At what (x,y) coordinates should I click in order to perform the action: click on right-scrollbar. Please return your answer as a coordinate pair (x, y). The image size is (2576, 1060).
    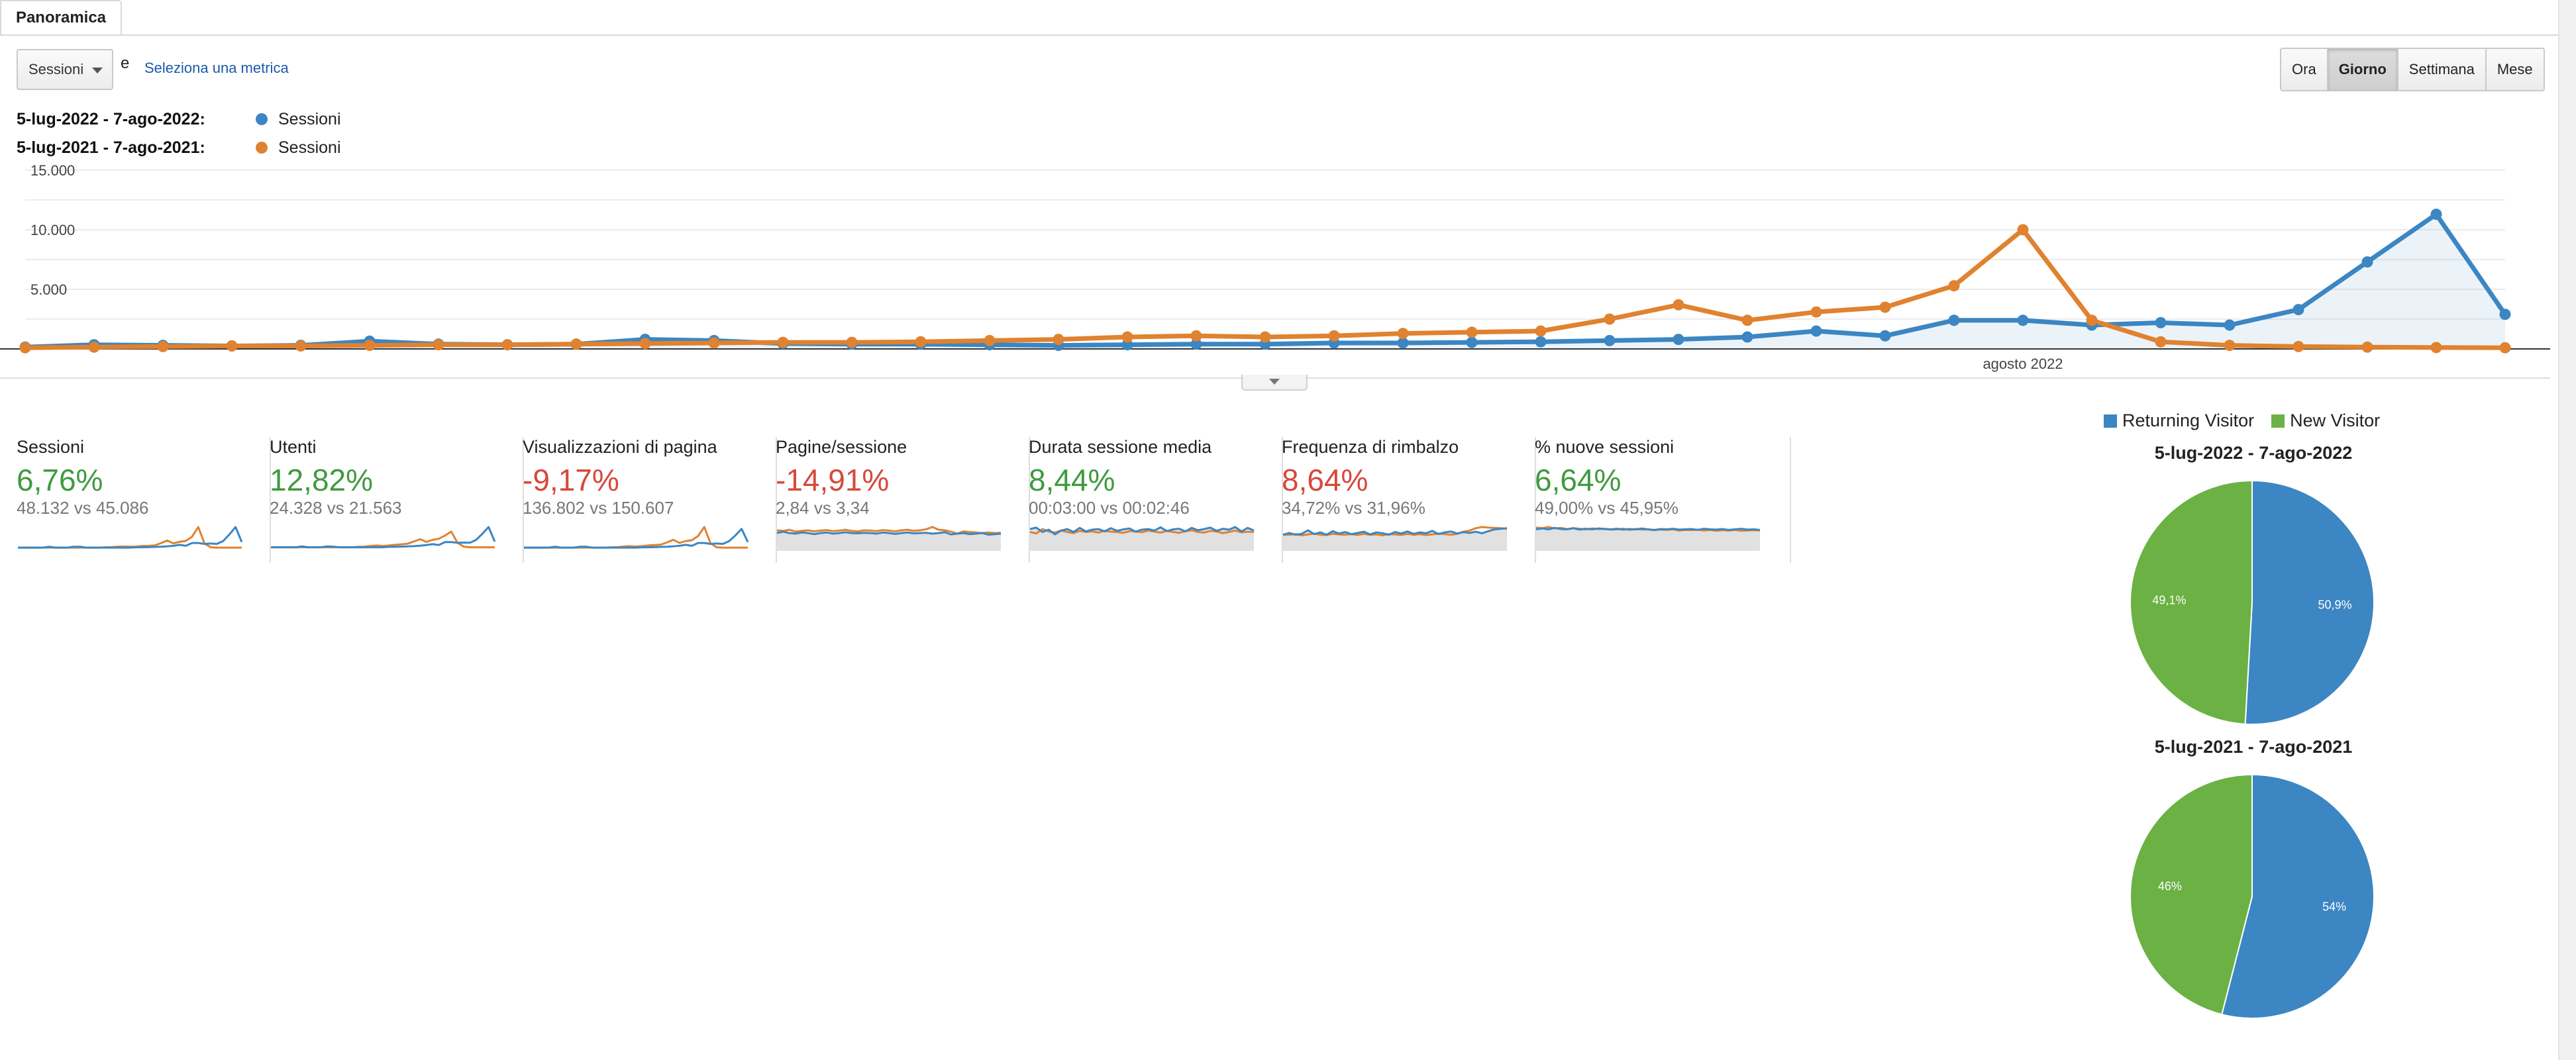
    Looking at the image, I should click on (2567, 530).